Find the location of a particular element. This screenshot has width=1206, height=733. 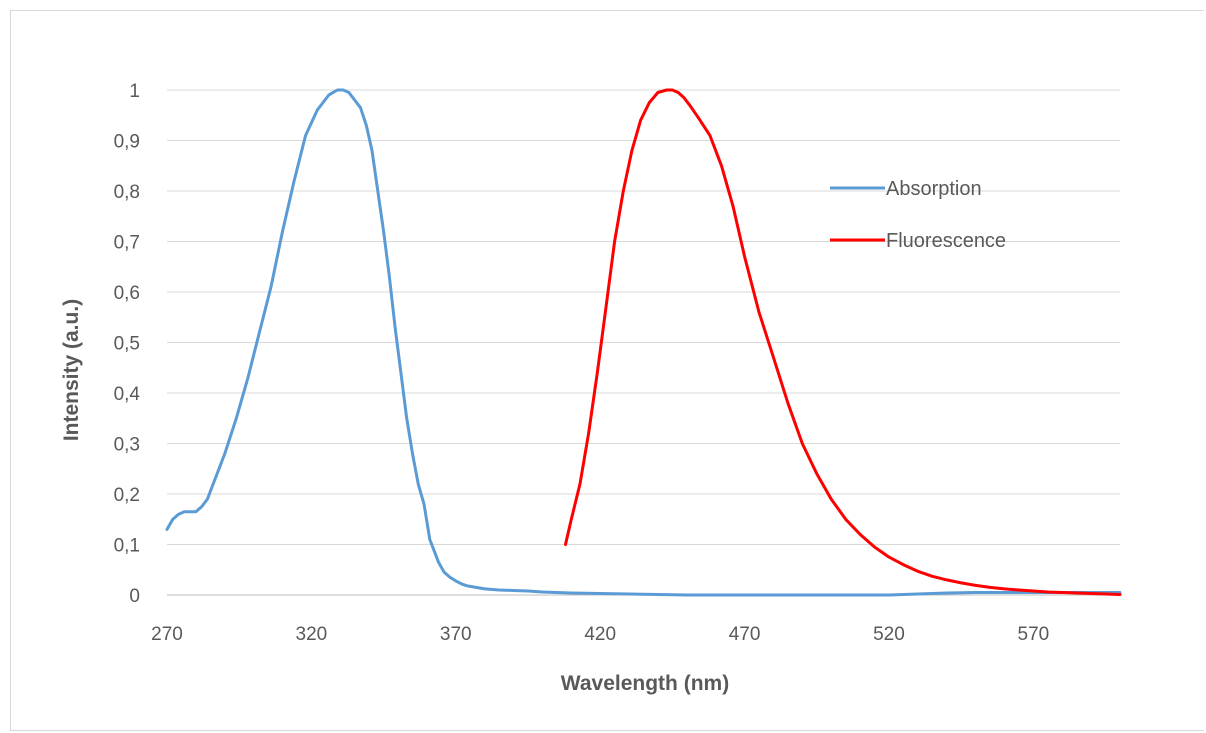

y-tick-label: 0,8 is located at coordinates (127, 192).